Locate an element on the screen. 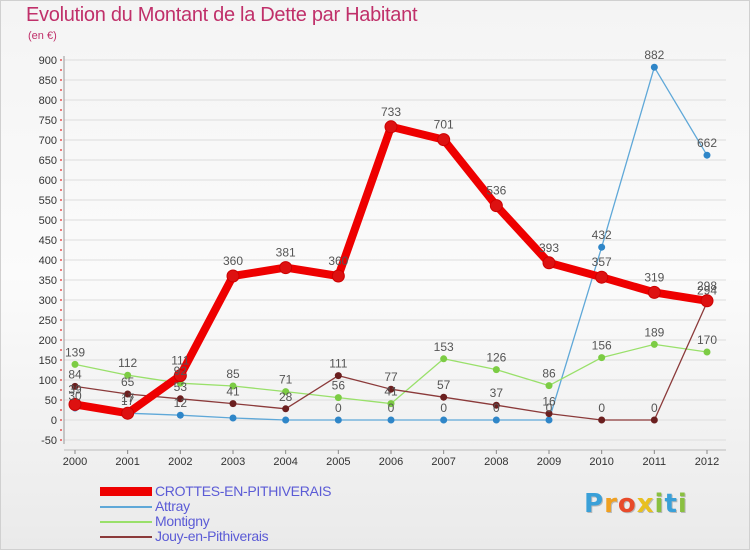 This screenshot has width=750, height=550. data-label: 111 is located at coordinates (180, 361).